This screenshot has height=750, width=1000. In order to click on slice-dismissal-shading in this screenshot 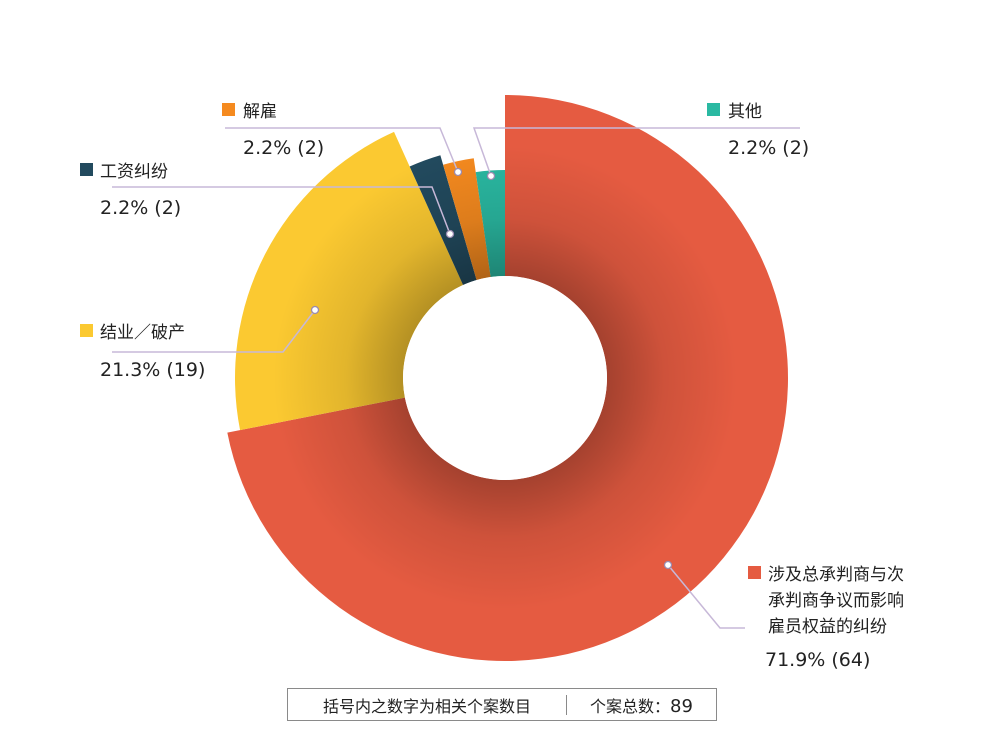, I will do `click(467, 219)`.